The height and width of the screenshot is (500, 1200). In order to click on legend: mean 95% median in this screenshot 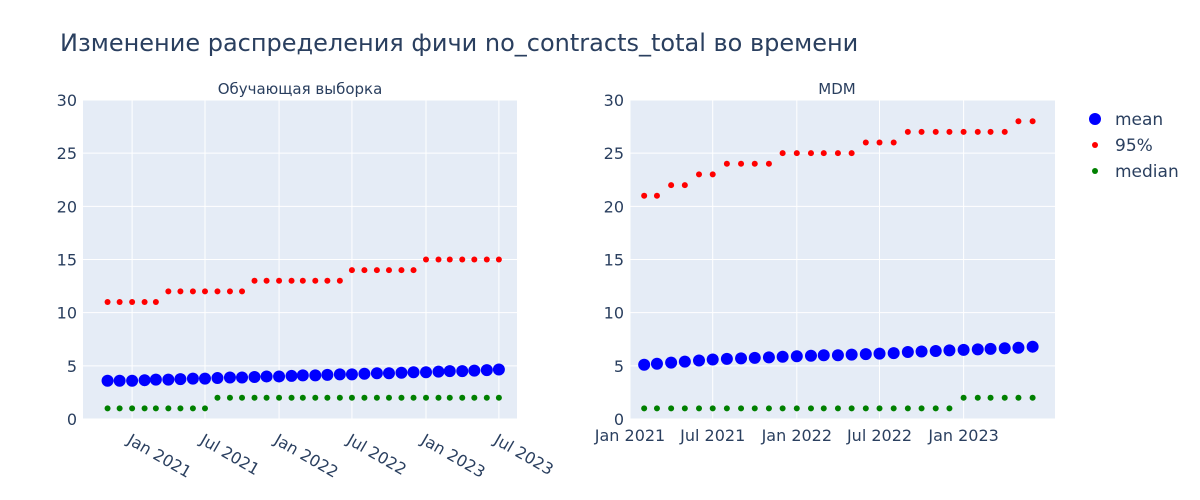, I will do `click(1134, 146)`.